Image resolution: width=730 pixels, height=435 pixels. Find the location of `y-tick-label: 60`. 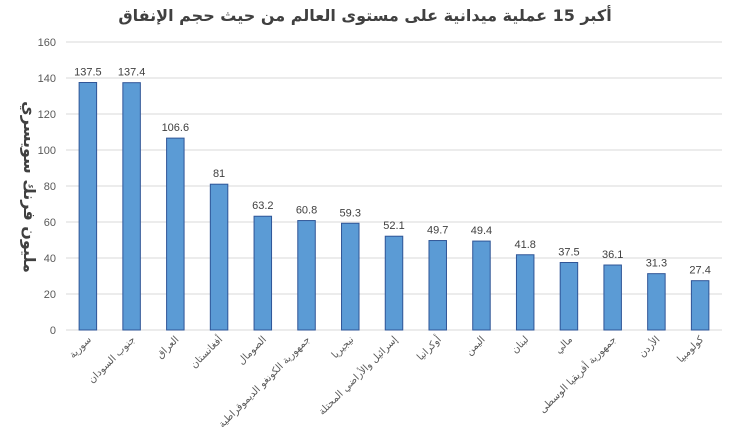

y-tick-label: 60 is located at coordinates (50, 223).